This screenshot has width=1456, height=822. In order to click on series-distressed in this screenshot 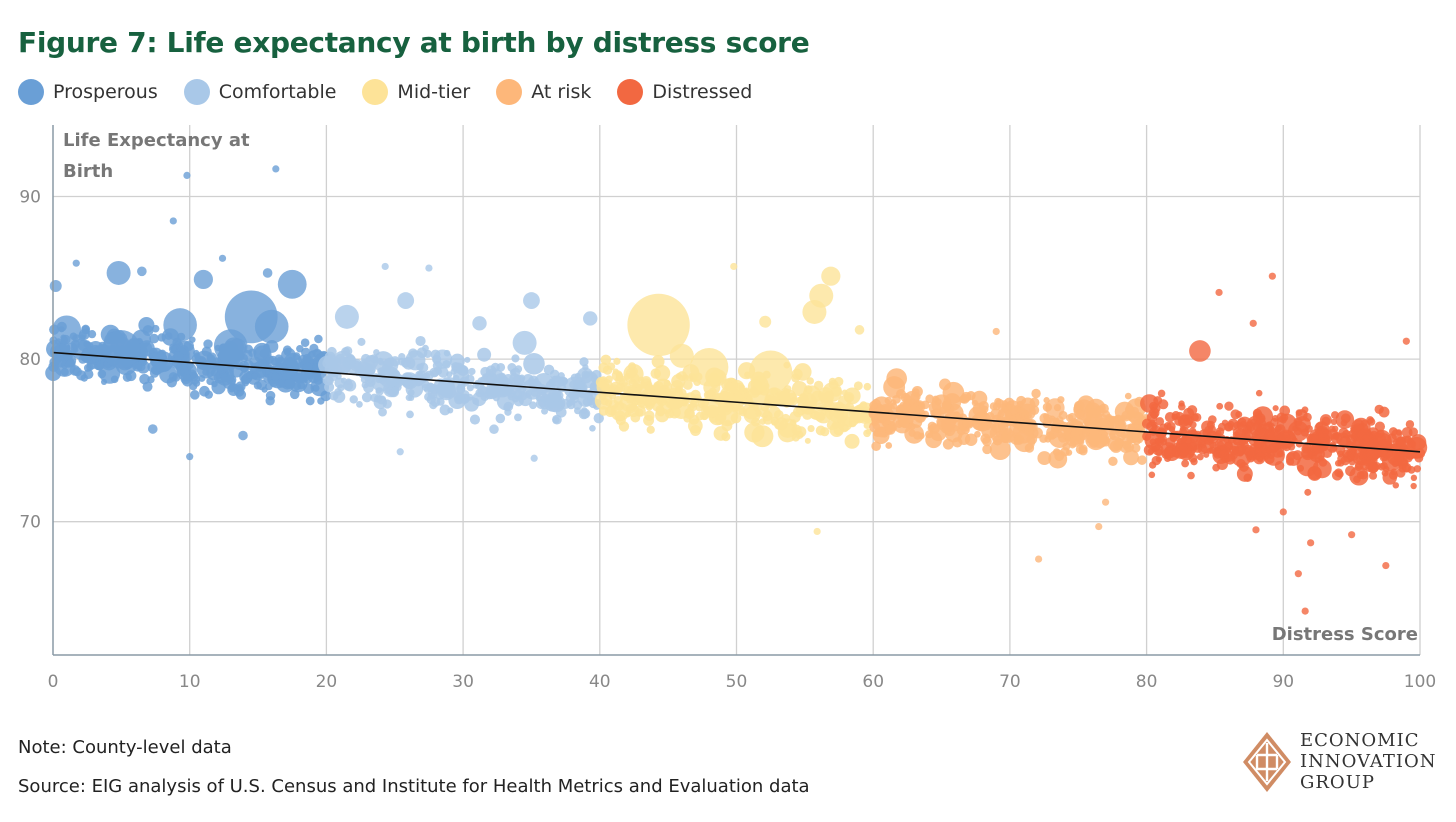, I will do `click(1284, 443)`.